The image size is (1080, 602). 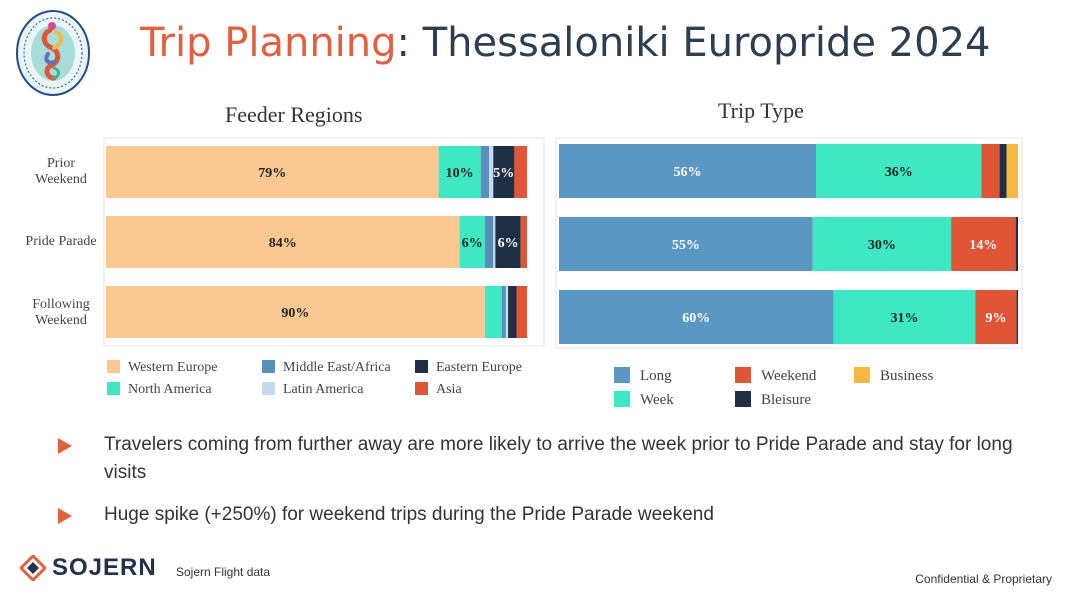 I want to click on data-label: 56%, so click(x=688, y=172).